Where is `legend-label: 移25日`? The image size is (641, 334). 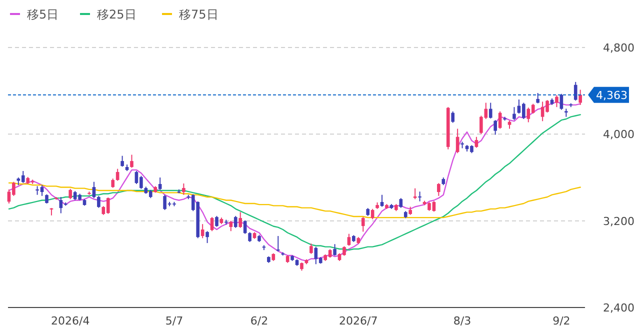 legend-label: 移25日 is located at coordinates (116, 15).